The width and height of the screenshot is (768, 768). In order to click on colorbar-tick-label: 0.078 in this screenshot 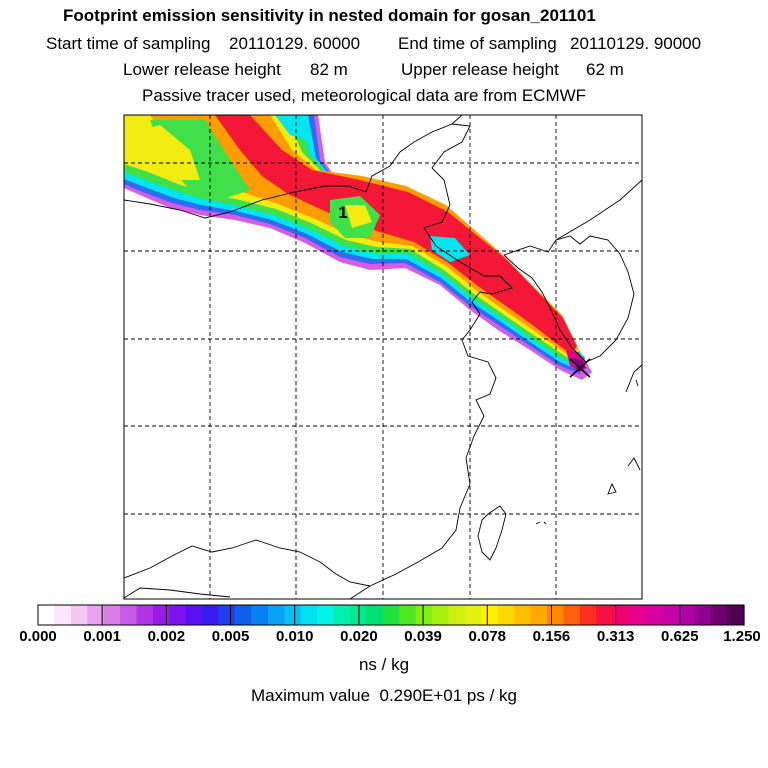, I will do `click(487, 636)`.